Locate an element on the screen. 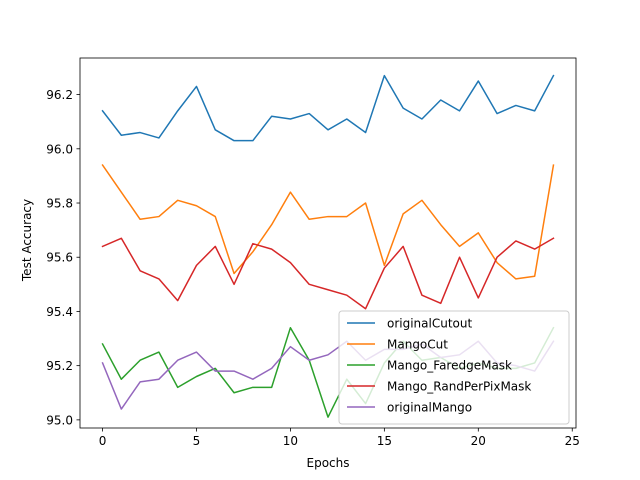  legend-label: Mango_FaredgeMask is located at coordinates (449, 366).